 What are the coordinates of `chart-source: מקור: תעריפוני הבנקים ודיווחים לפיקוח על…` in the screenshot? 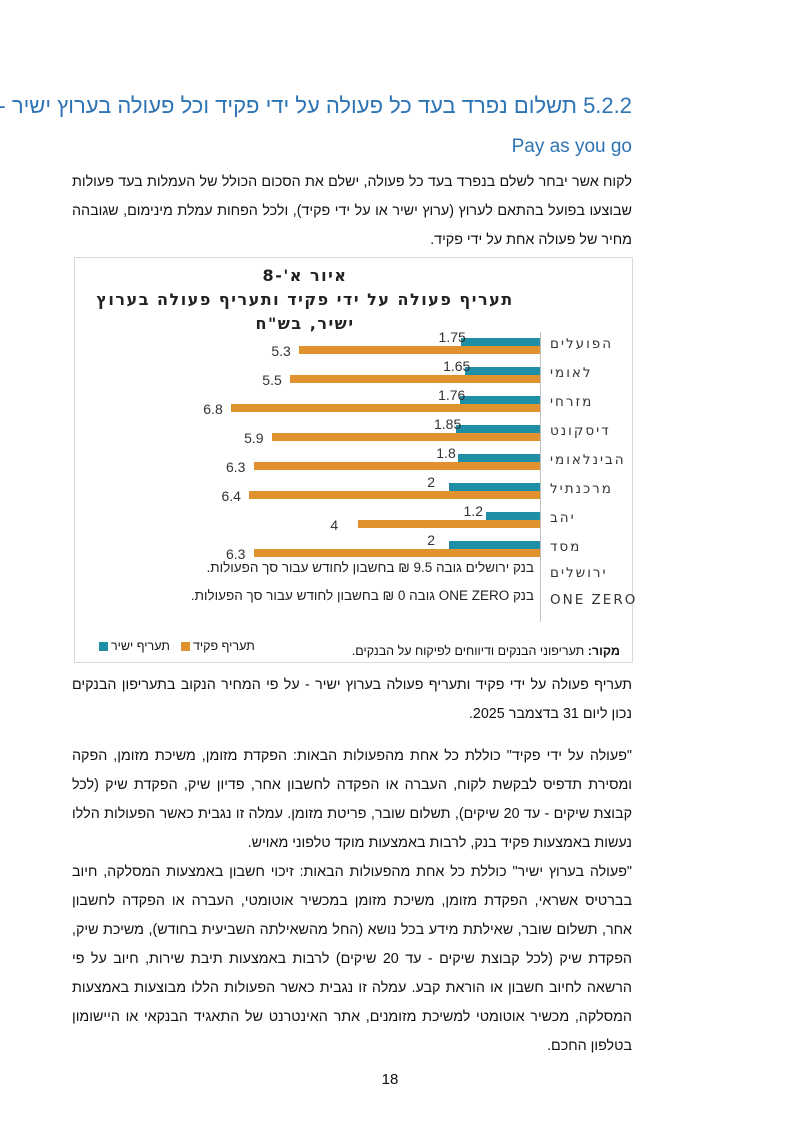 It's located at (486, 651).